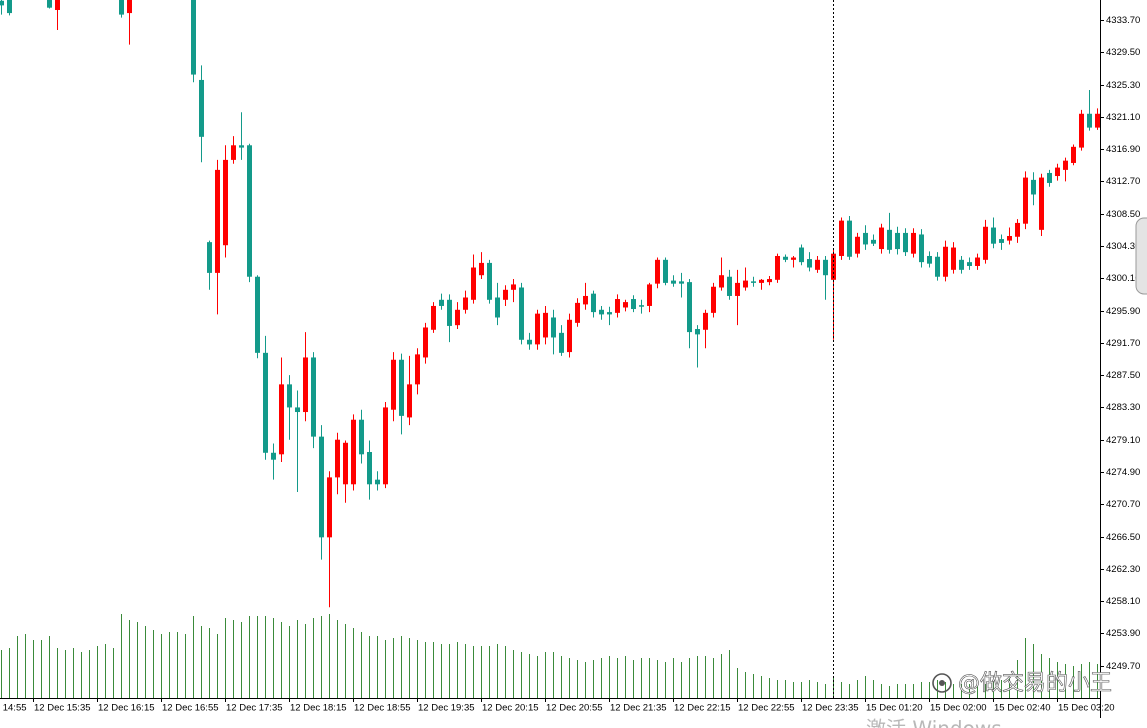 This screenshot has height=728, width=1147. Describe the element at coordinates (1123, 666) in the screenshot. I see `y-tick-label: 4249.70` at that location.